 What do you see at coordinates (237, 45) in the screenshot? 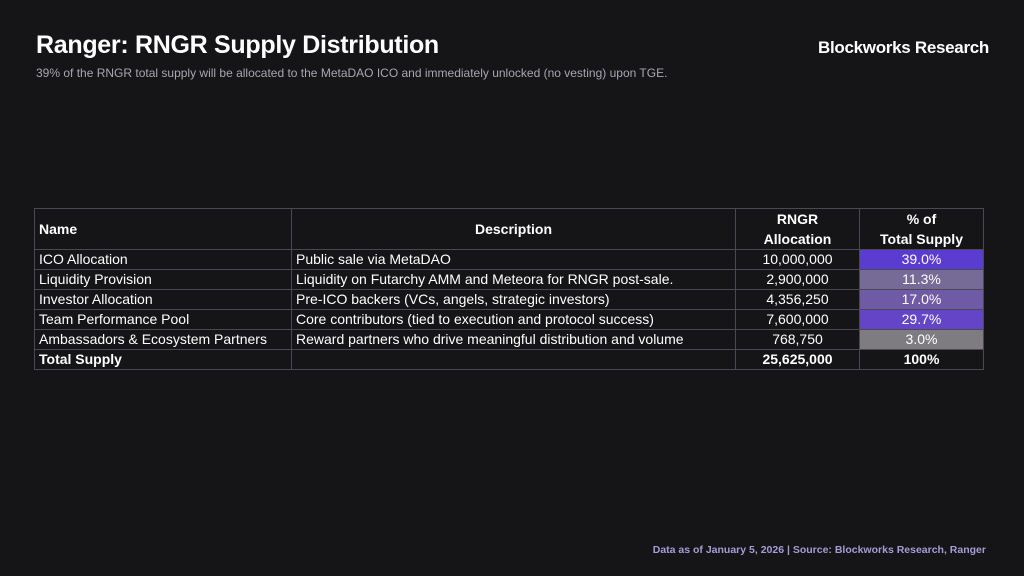
I see `page-title: Ranger: RNGR Supply Distribution` at bounding box center [237, 45].